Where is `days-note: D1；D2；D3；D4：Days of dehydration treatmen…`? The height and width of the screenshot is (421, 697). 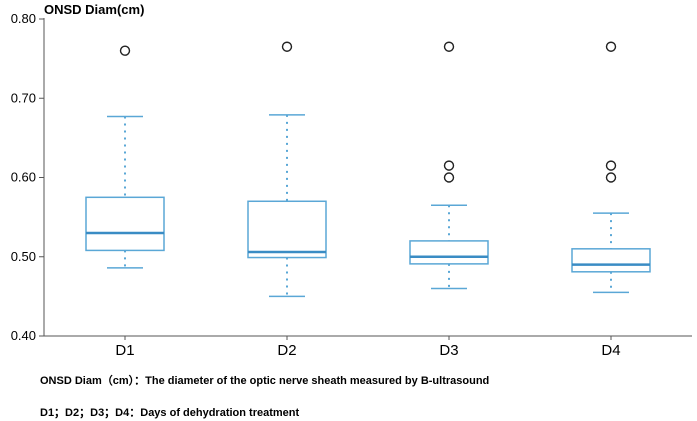
days-note: D1；D2；D3；D4：Days of dehydration treatmen… is located at coordinates (170, 413).